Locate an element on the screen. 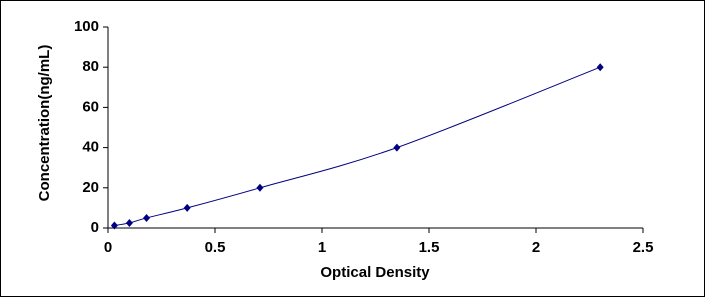 This screenshot has height=297, width=705. y-tick-label: 0 is located at coordinates (95, 227).